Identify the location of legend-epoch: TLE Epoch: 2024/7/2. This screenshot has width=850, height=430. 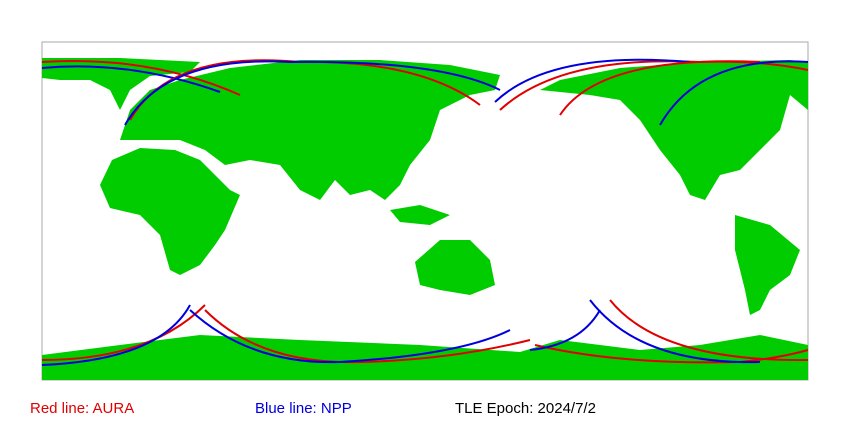
(525, 408).